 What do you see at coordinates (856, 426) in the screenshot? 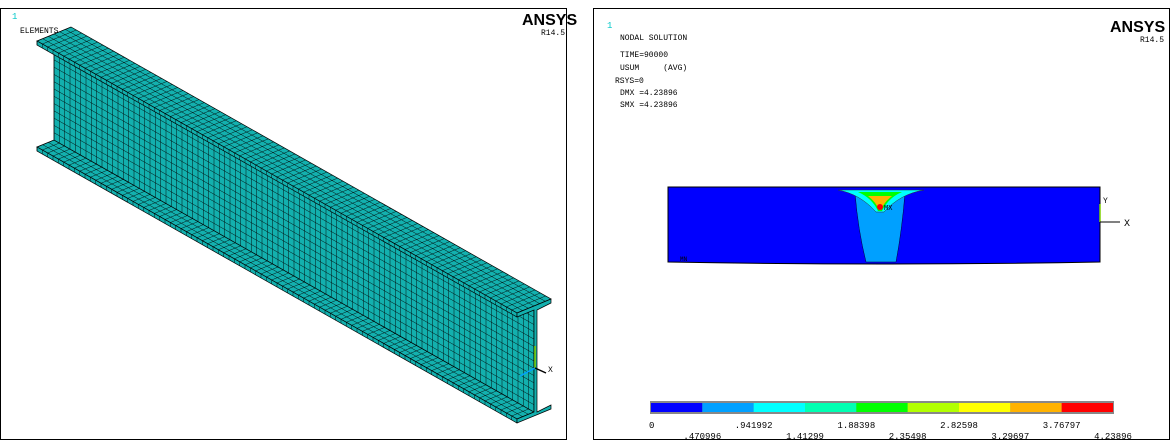
I see `legend-label: 1.88398` at bounding box center [856, 426].